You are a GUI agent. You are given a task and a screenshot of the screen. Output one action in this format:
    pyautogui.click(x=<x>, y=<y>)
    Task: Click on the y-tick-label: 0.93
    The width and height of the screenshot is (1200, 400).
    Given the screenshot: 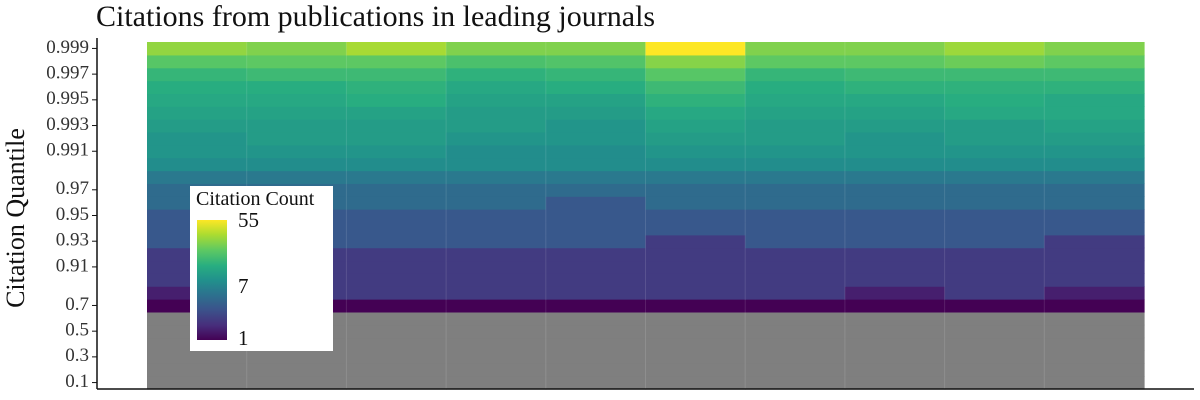 What is the action you would take?
    pyautogui.click(x=72, y=240)
    